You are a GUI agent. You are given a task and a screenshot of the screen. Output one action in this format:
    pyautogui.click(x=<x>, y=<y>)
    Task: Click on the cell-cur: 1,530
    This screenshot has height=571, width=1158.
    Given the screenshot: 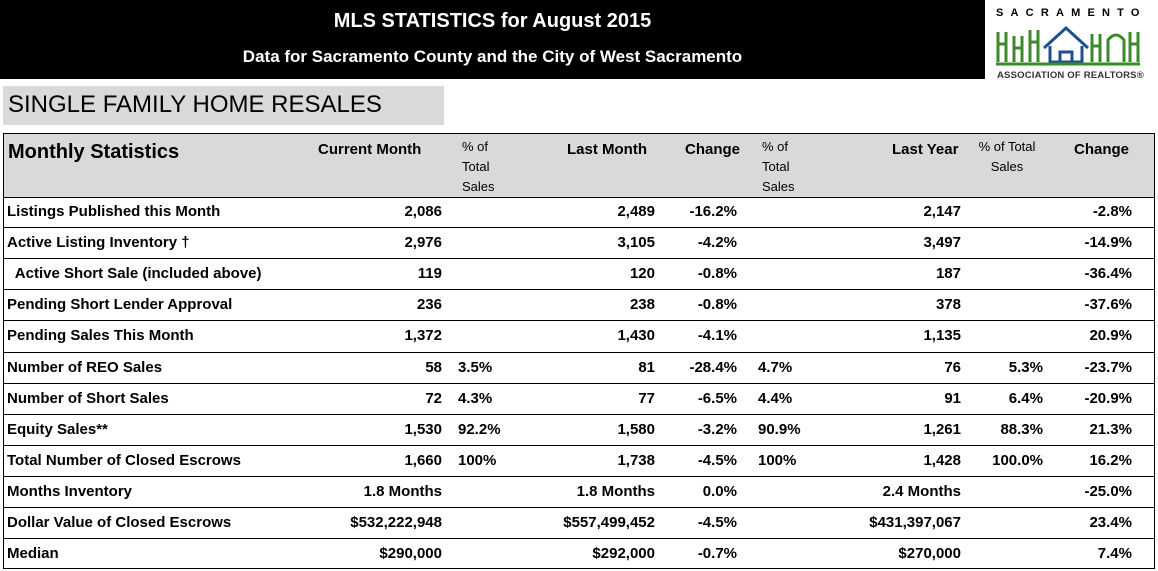 What is the action you would take?
    pyautogui.click(x=423, y=429)
    